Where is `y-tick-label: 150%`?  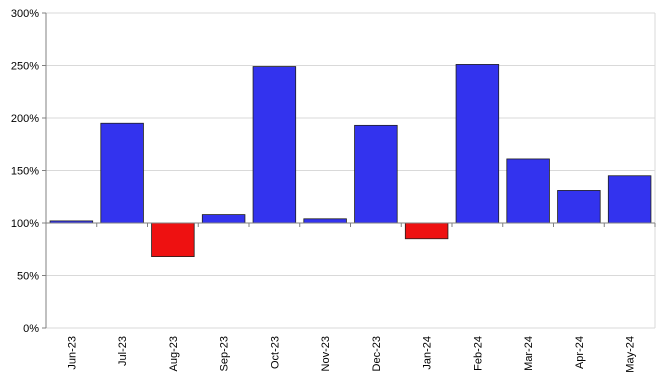
y-tick-label: 150% is located at coordinates (25, 172).